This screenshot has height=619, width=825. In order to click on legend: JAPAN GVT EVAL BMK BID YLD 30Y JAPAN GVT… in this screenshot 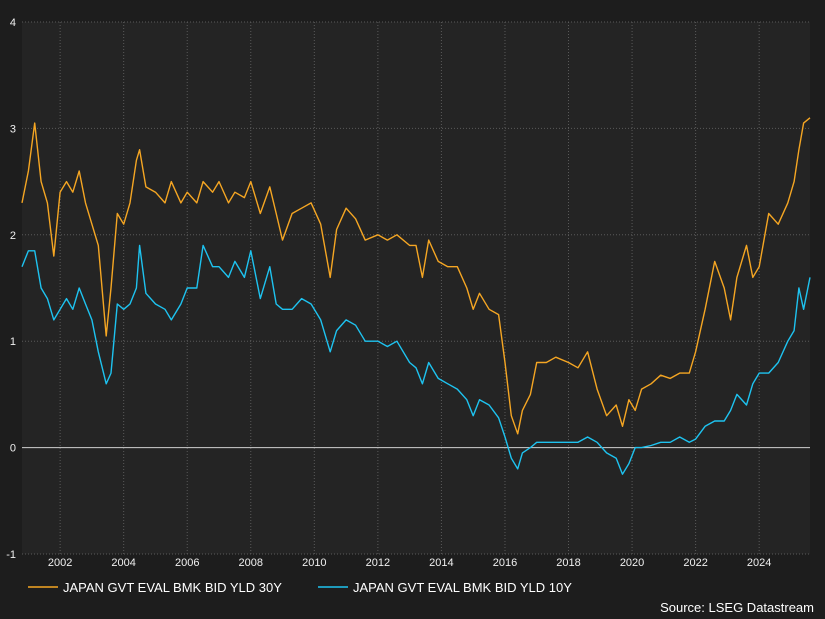, I will do `click(300, 587)`.